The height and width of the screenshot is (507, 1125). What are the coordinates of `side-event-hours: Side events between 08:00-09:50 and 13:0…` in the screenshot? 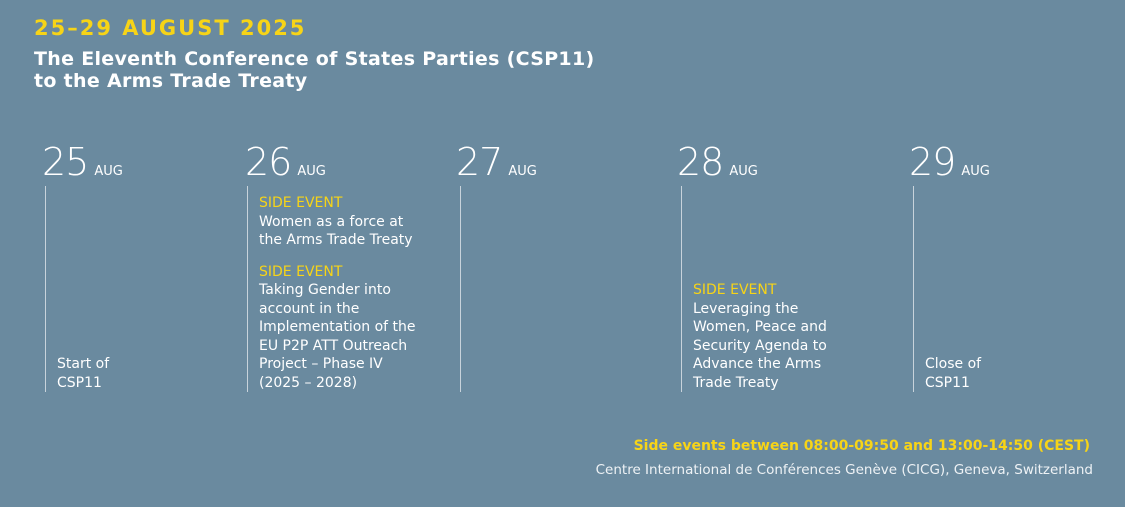 It's located at (861, 446).